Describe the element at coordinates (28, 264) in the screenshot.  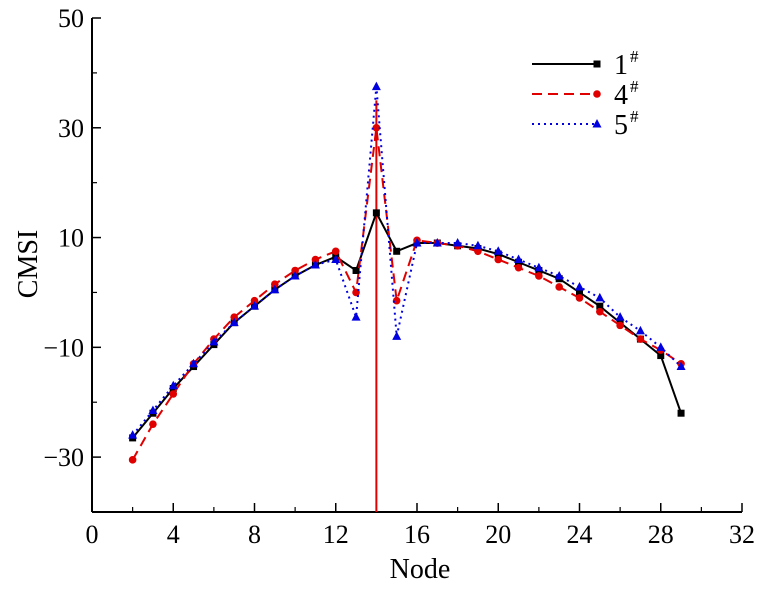
I see `y-axis-title: CMSI` at that location.